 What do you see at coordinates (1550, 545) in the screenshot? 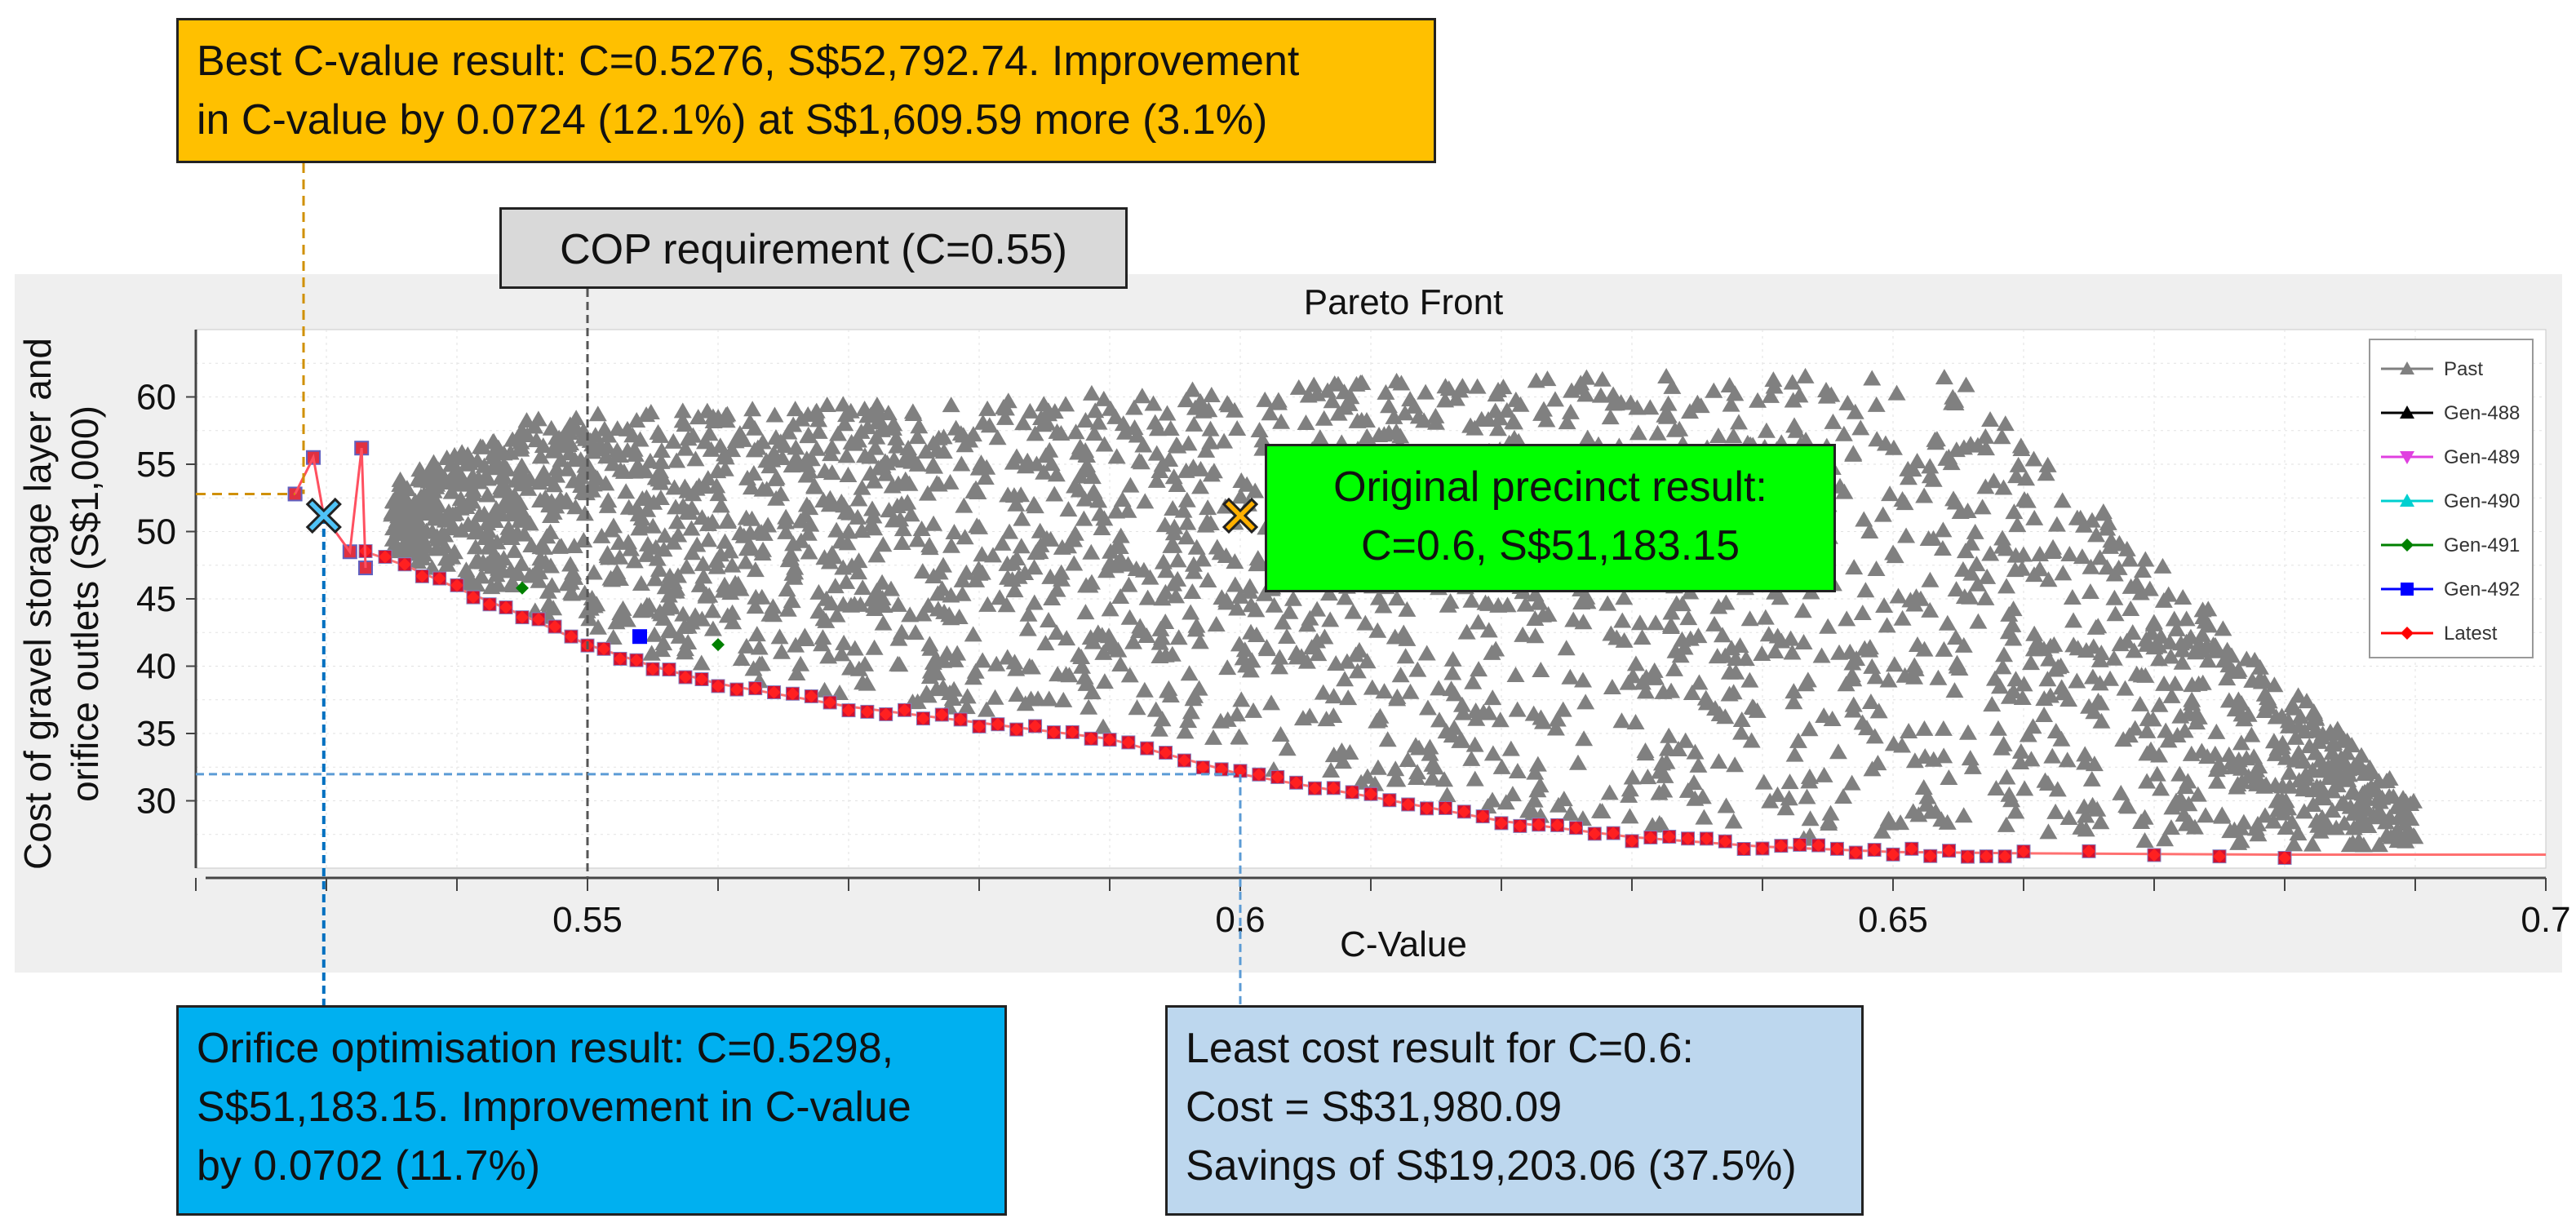
I see `original-callout-line2: C=0.6, S$51,183.15` at bounding box center [1550, 545].